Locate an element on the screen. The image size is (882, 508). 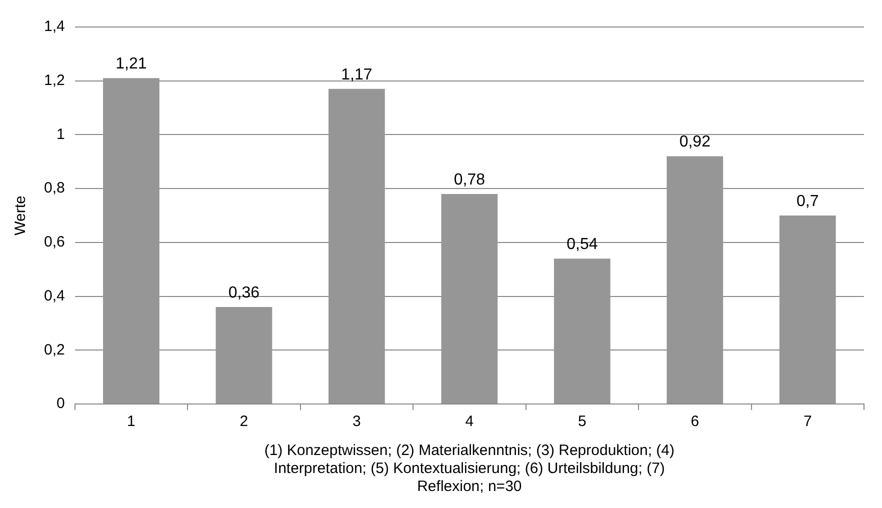
data-label: 1,17 is located at coordinates (356, 75).